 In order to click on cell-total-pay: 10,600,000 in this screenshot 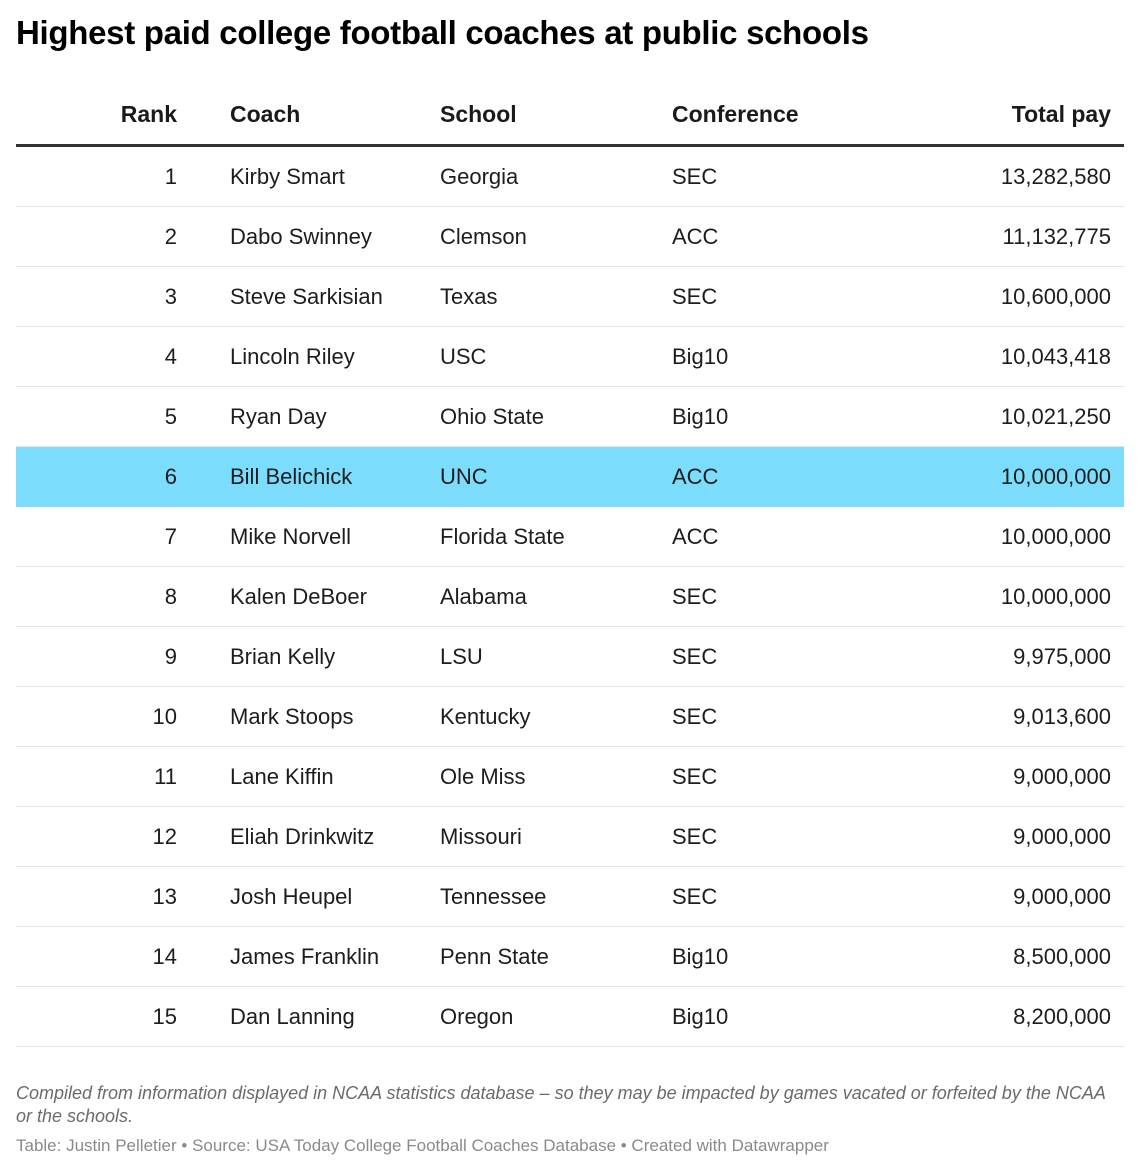, I will do `click(1055, 296)`.